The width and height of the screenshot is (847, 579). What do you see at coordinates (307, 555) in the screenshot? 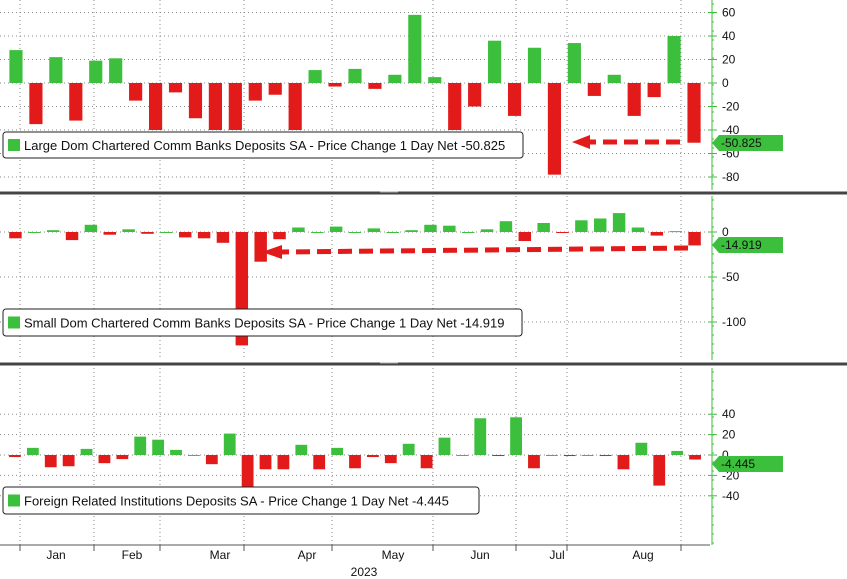
I see `month-label: Apr` at bounding box center [307, 555].